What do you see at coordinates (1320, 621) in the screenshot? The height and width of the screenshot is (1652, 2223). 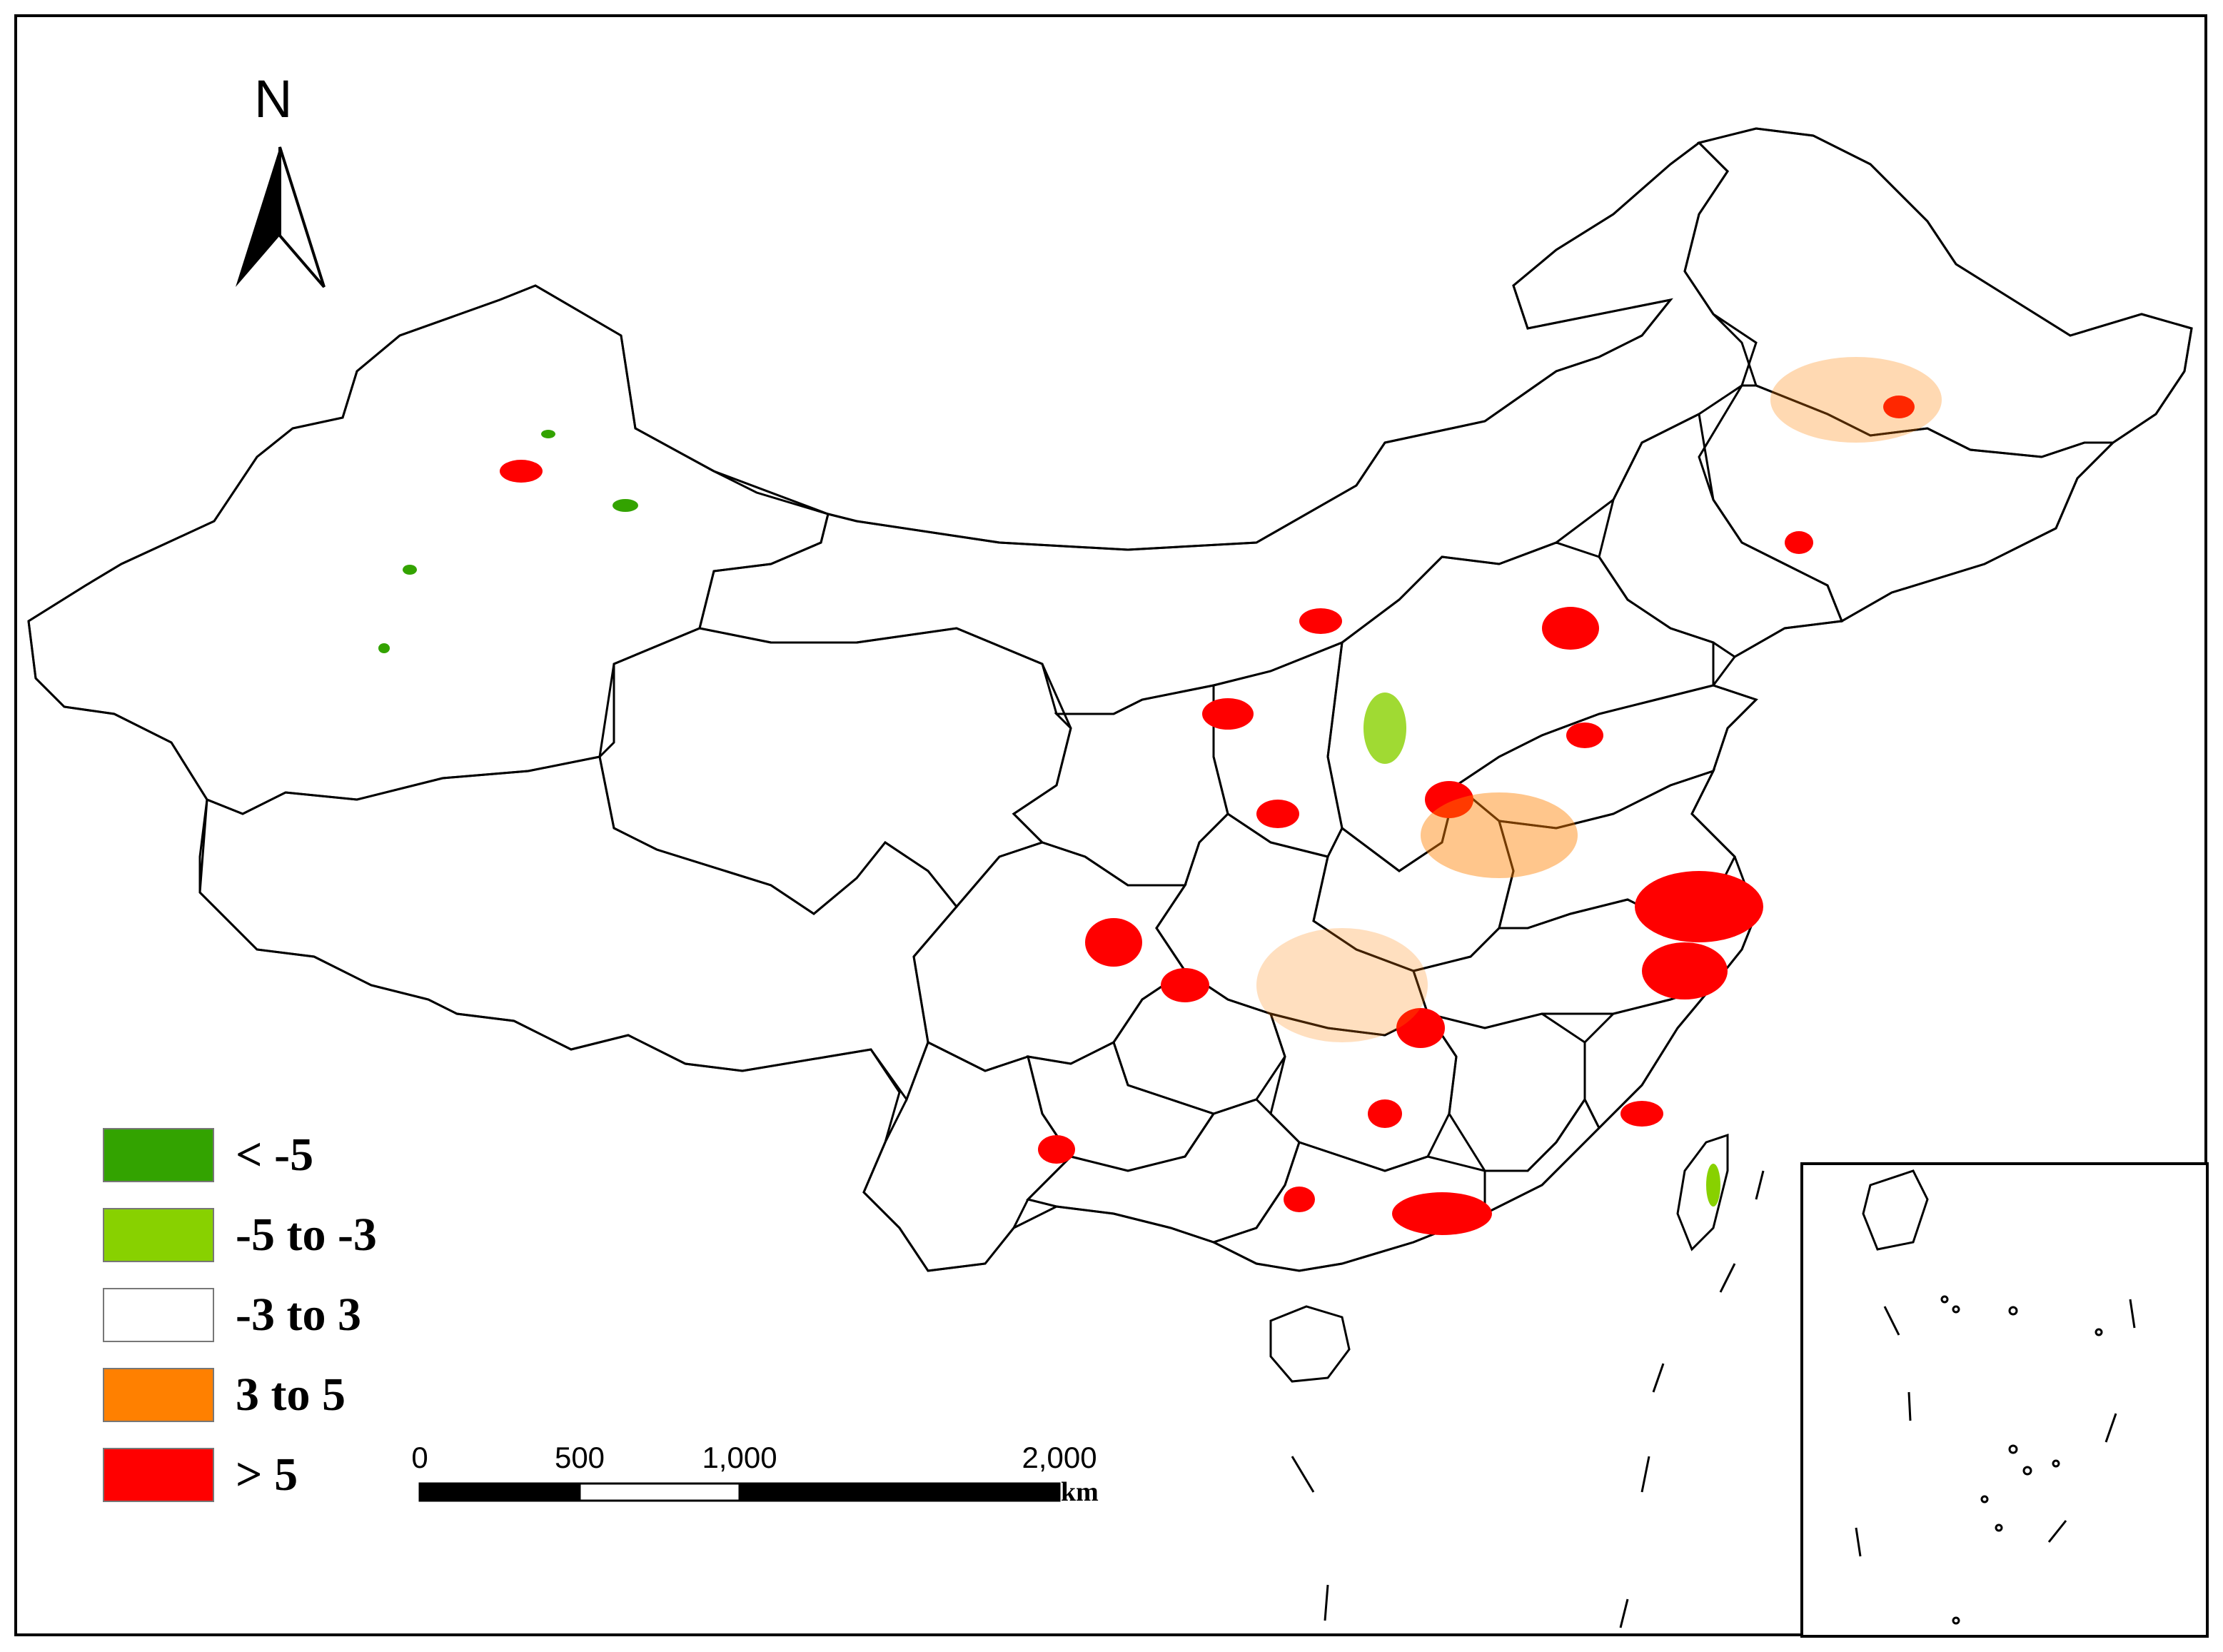 I see `hotspot-hohhot` at bounding box center [1320, 621].